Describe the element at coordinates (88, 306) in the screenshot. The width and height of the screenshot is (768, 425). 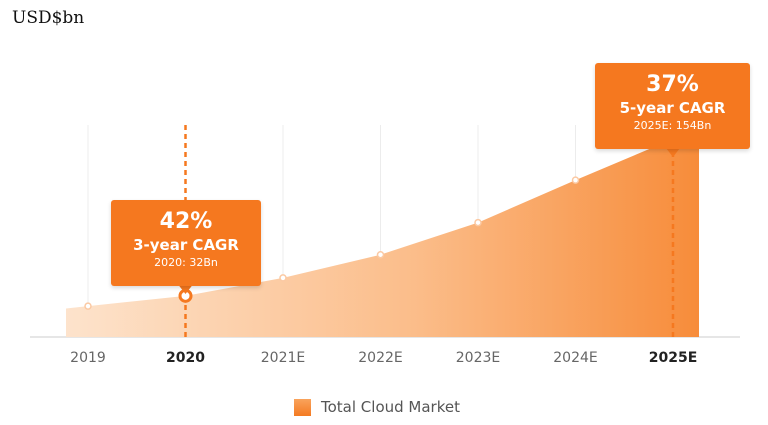
I see `data-point-2019` at that location.